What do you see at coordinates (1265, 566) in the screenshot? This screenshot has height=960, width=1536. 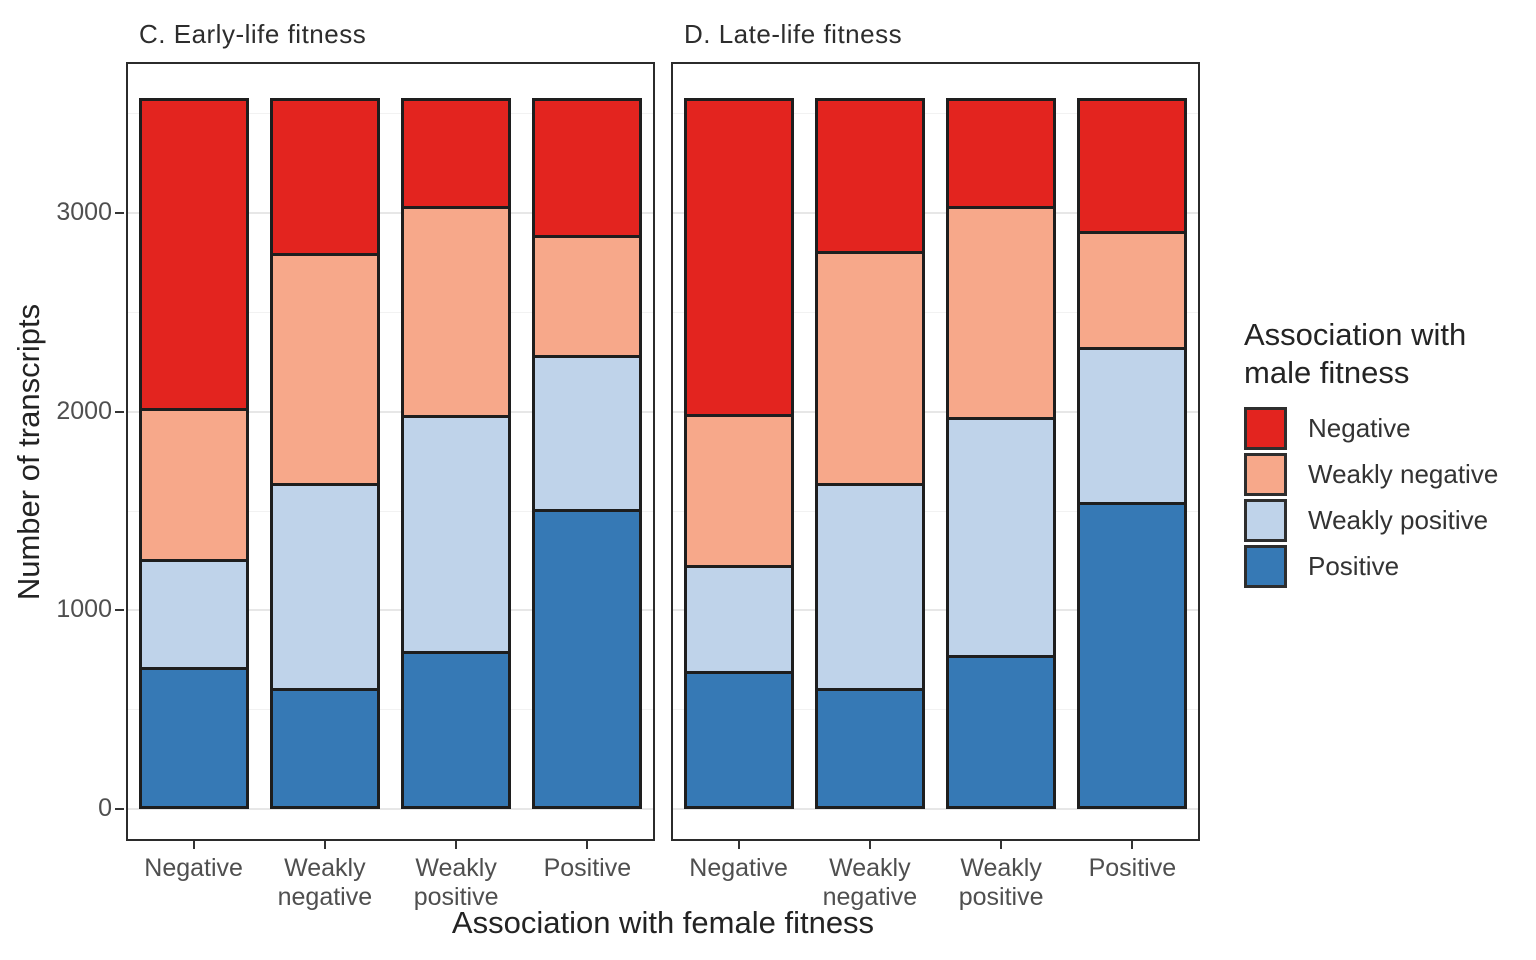 I see `legend-swatch-positive` at bounding box center [1265, 566].